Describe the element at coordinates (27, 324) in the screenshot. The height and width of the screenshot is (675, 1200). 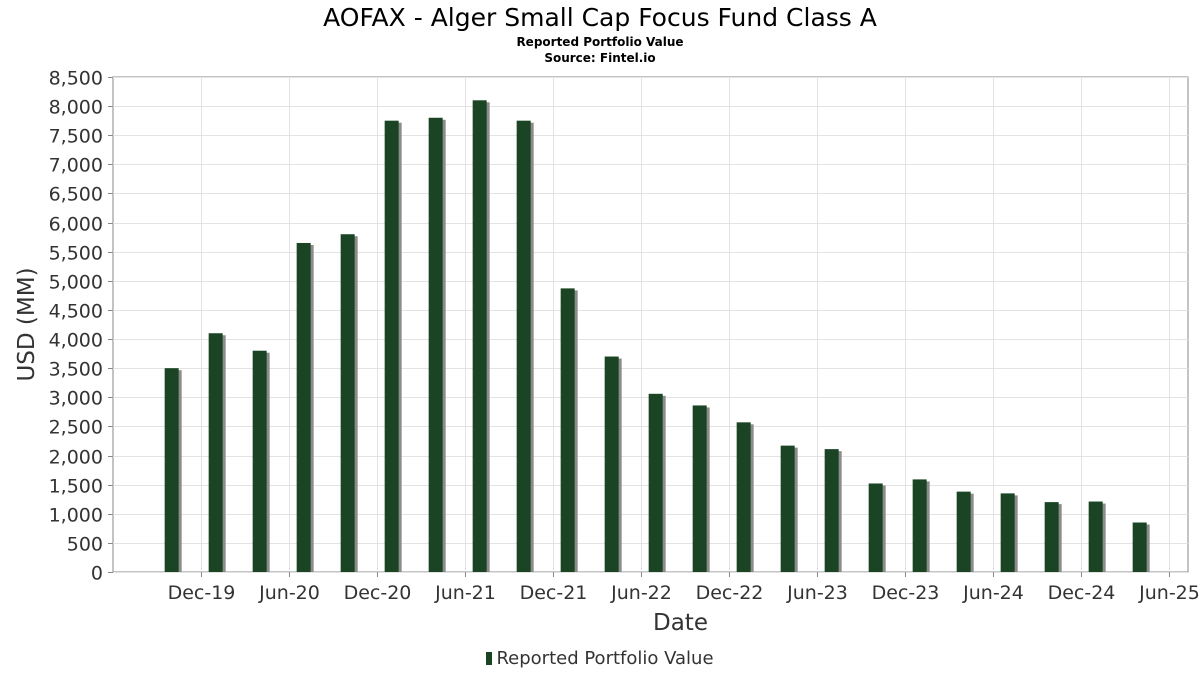
I see `y-axis-label: USD (MM)` at that location.